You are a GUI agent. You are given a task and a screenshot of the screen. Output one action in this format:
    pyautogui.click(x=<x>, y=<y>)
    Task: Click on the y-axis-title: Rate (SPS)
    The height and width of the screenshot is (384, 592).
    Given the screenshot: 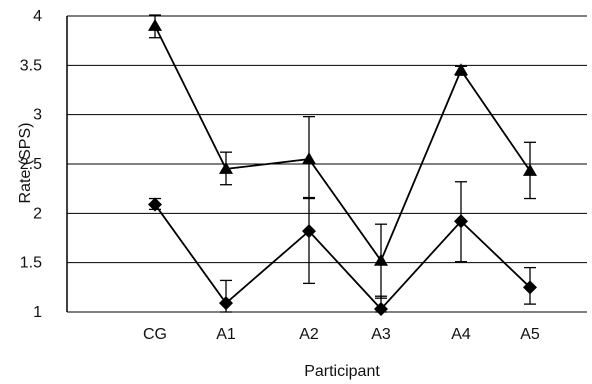 What is the action you would take?
    pyautogui.click(x=25, y=163)
    